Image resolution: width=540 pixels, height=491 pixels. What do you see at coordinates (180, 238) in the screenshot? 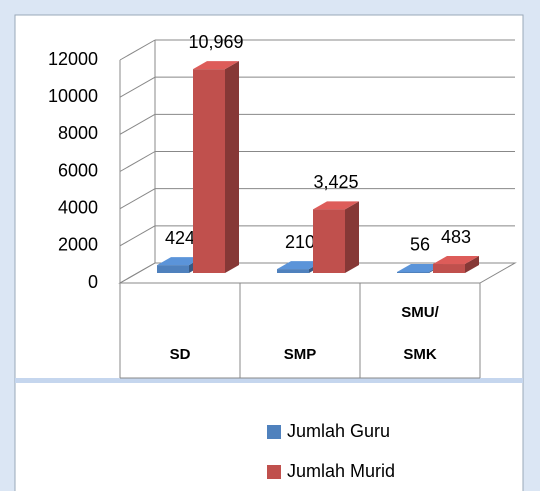
I see `data-label: 424` at bounding box center [180, 238].